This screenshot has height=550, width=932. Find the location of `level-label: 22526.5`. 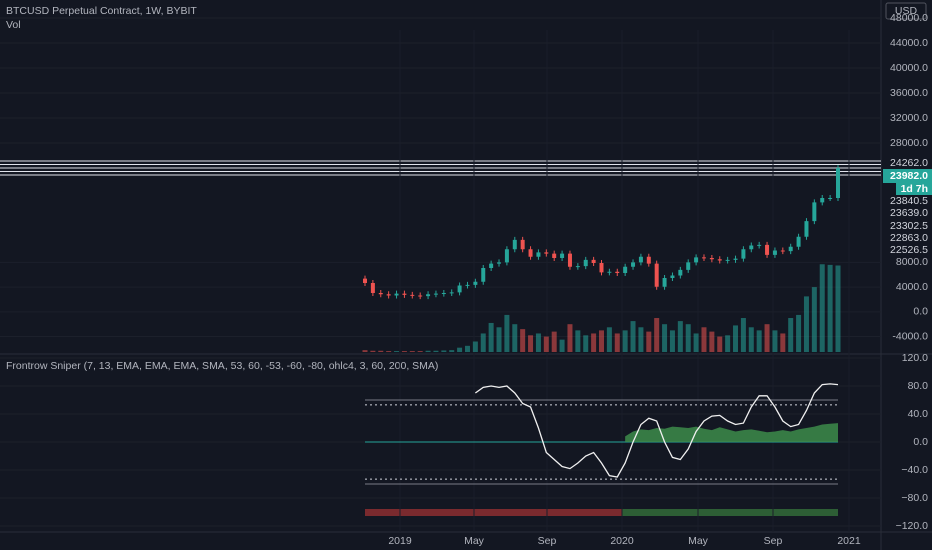

level-label: 22526.5 is located at coordinates (909, 250).